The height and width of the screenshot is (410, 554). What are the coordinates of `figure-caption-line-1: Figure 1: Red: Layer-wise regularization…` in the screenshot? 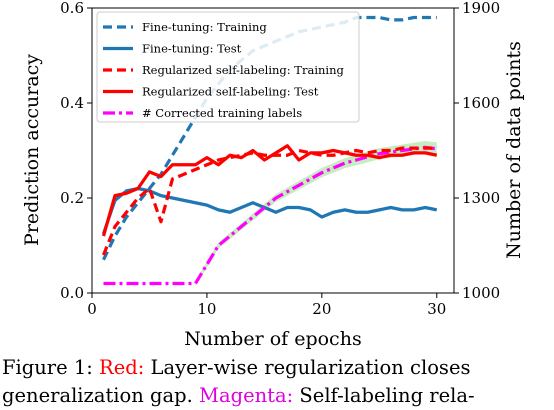 It's located at (236, 368).